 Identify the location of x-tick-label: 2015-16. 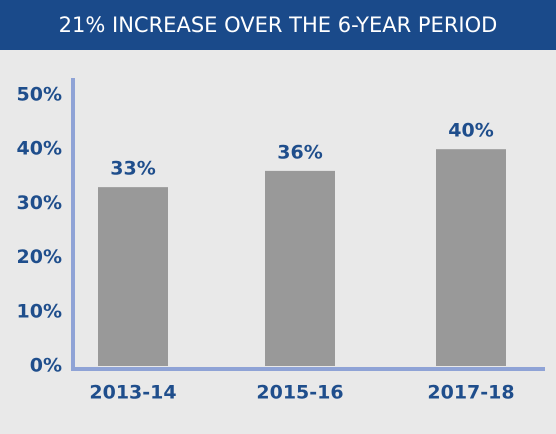
(299, 393).